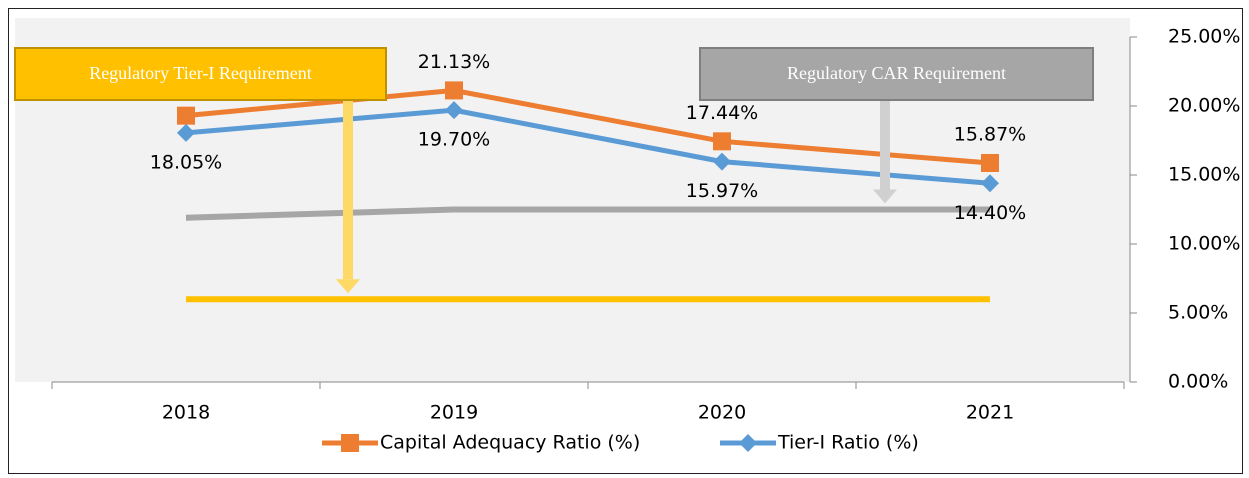  I want to click on x-tick-label: 2019, so click(454, 413).